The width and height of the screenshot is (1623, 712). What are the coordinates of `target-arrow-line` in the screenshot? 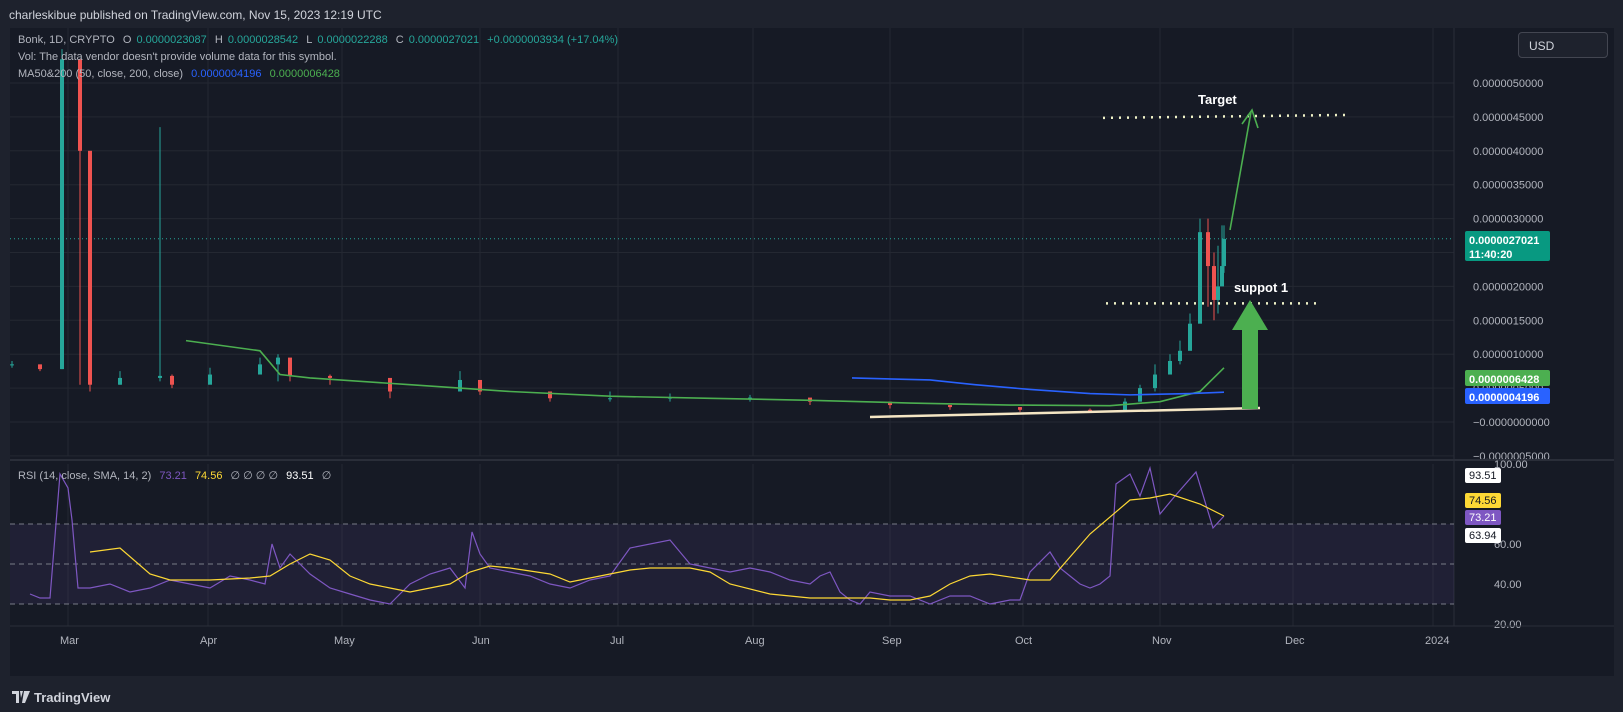 It's located at (1240, 171).